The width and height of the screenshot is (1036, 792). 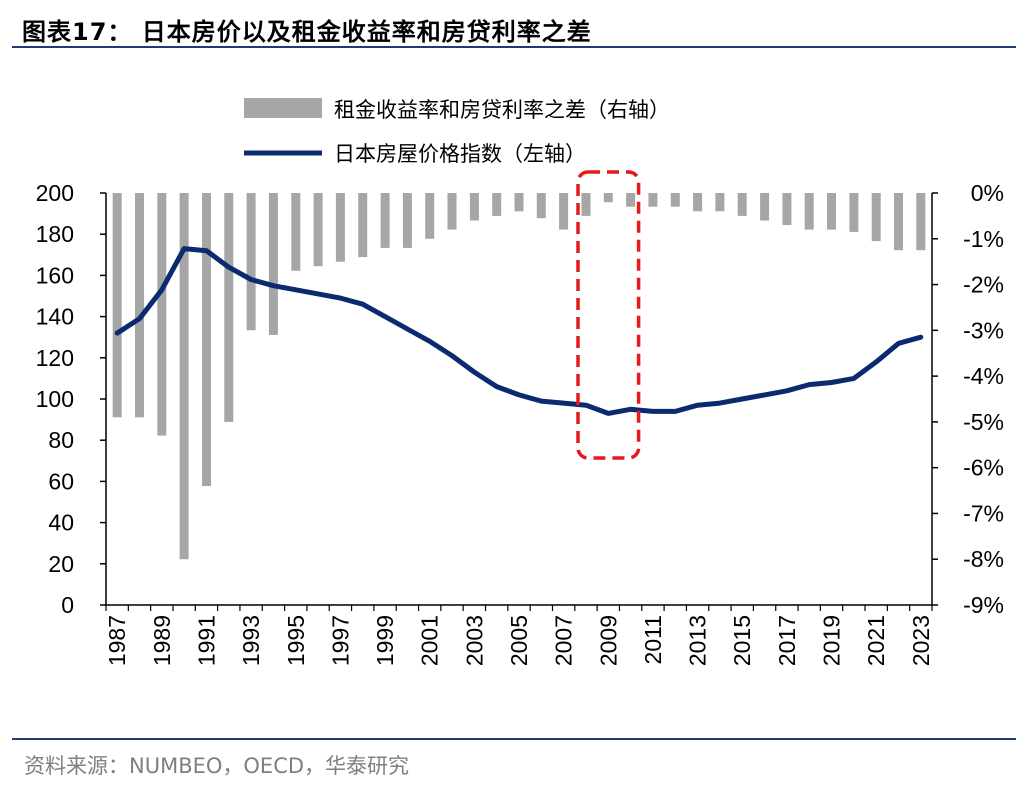 What do you see at coordinates (460, 154) in the screenshot?
I see `legend-line-label: 日本房屋价格指数（左轴）` at bounding box center [460, 154].